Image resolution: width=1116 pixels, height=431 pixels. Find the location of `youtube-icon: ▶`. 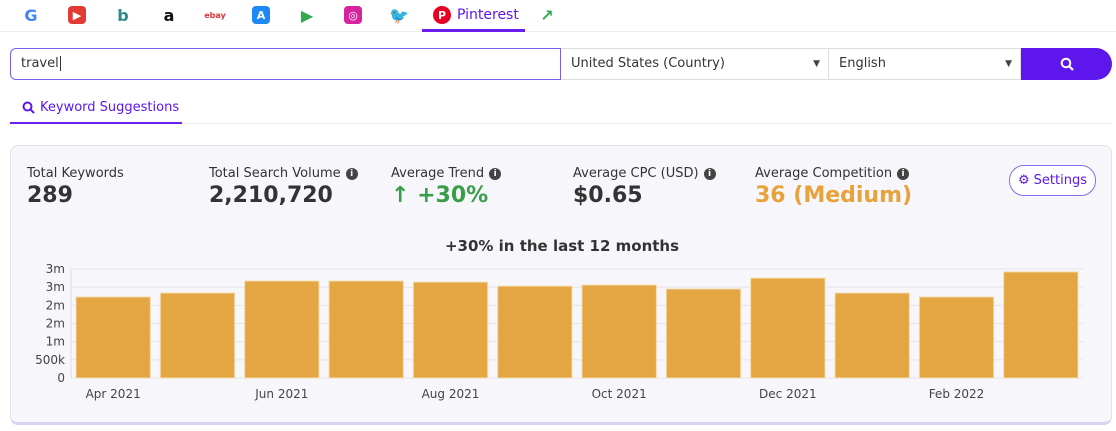

youtube-icon: ▶ is located at coordinates (77, 15).